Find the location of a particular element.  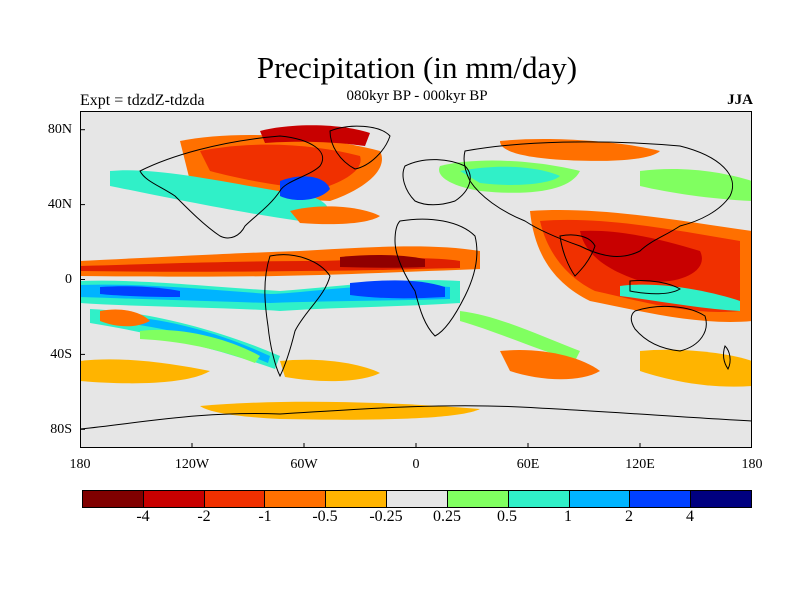

lon-label-180w: 180 is located at coordinates (80, 464).